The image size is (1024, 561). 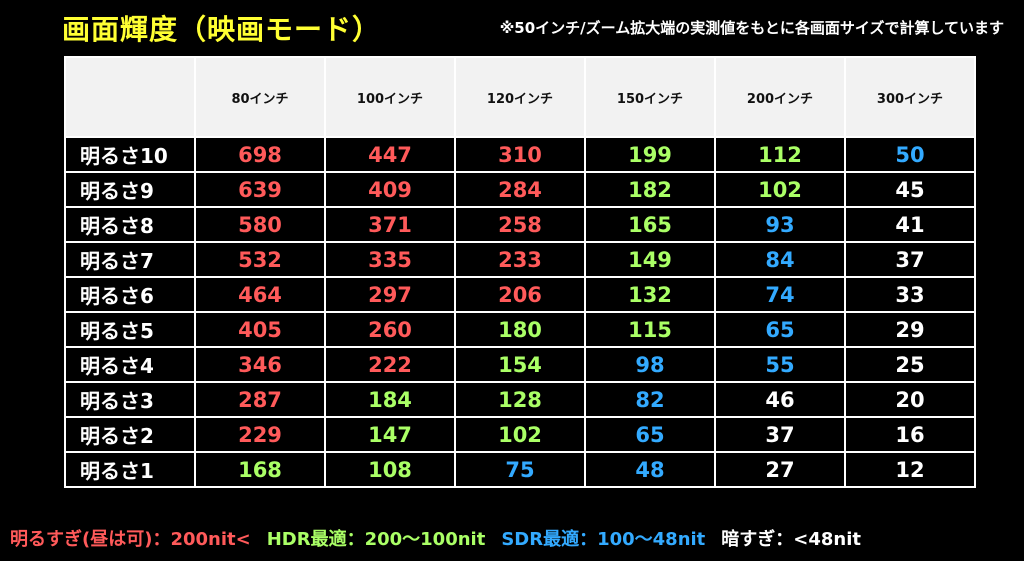 I want to click on header-corner-cell, so click(x=130, y=97).